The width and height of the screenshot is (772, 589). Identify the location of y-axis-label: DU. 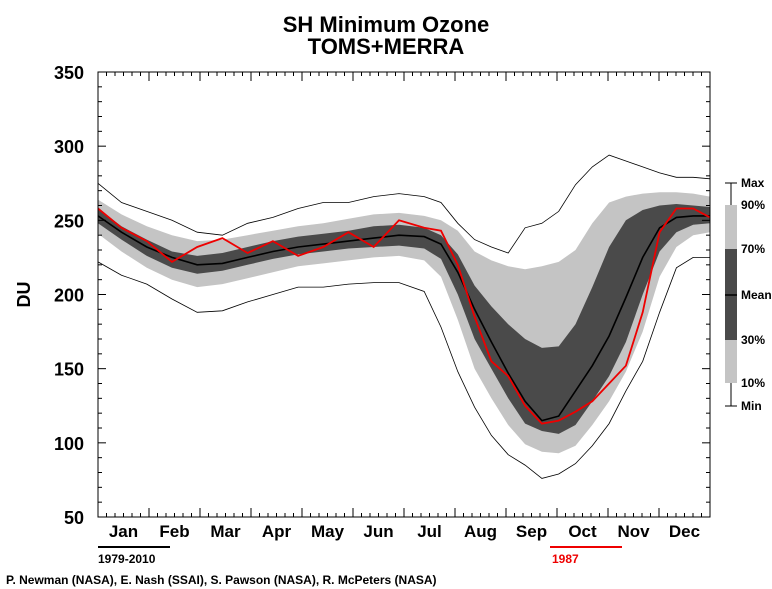
(24, 295).